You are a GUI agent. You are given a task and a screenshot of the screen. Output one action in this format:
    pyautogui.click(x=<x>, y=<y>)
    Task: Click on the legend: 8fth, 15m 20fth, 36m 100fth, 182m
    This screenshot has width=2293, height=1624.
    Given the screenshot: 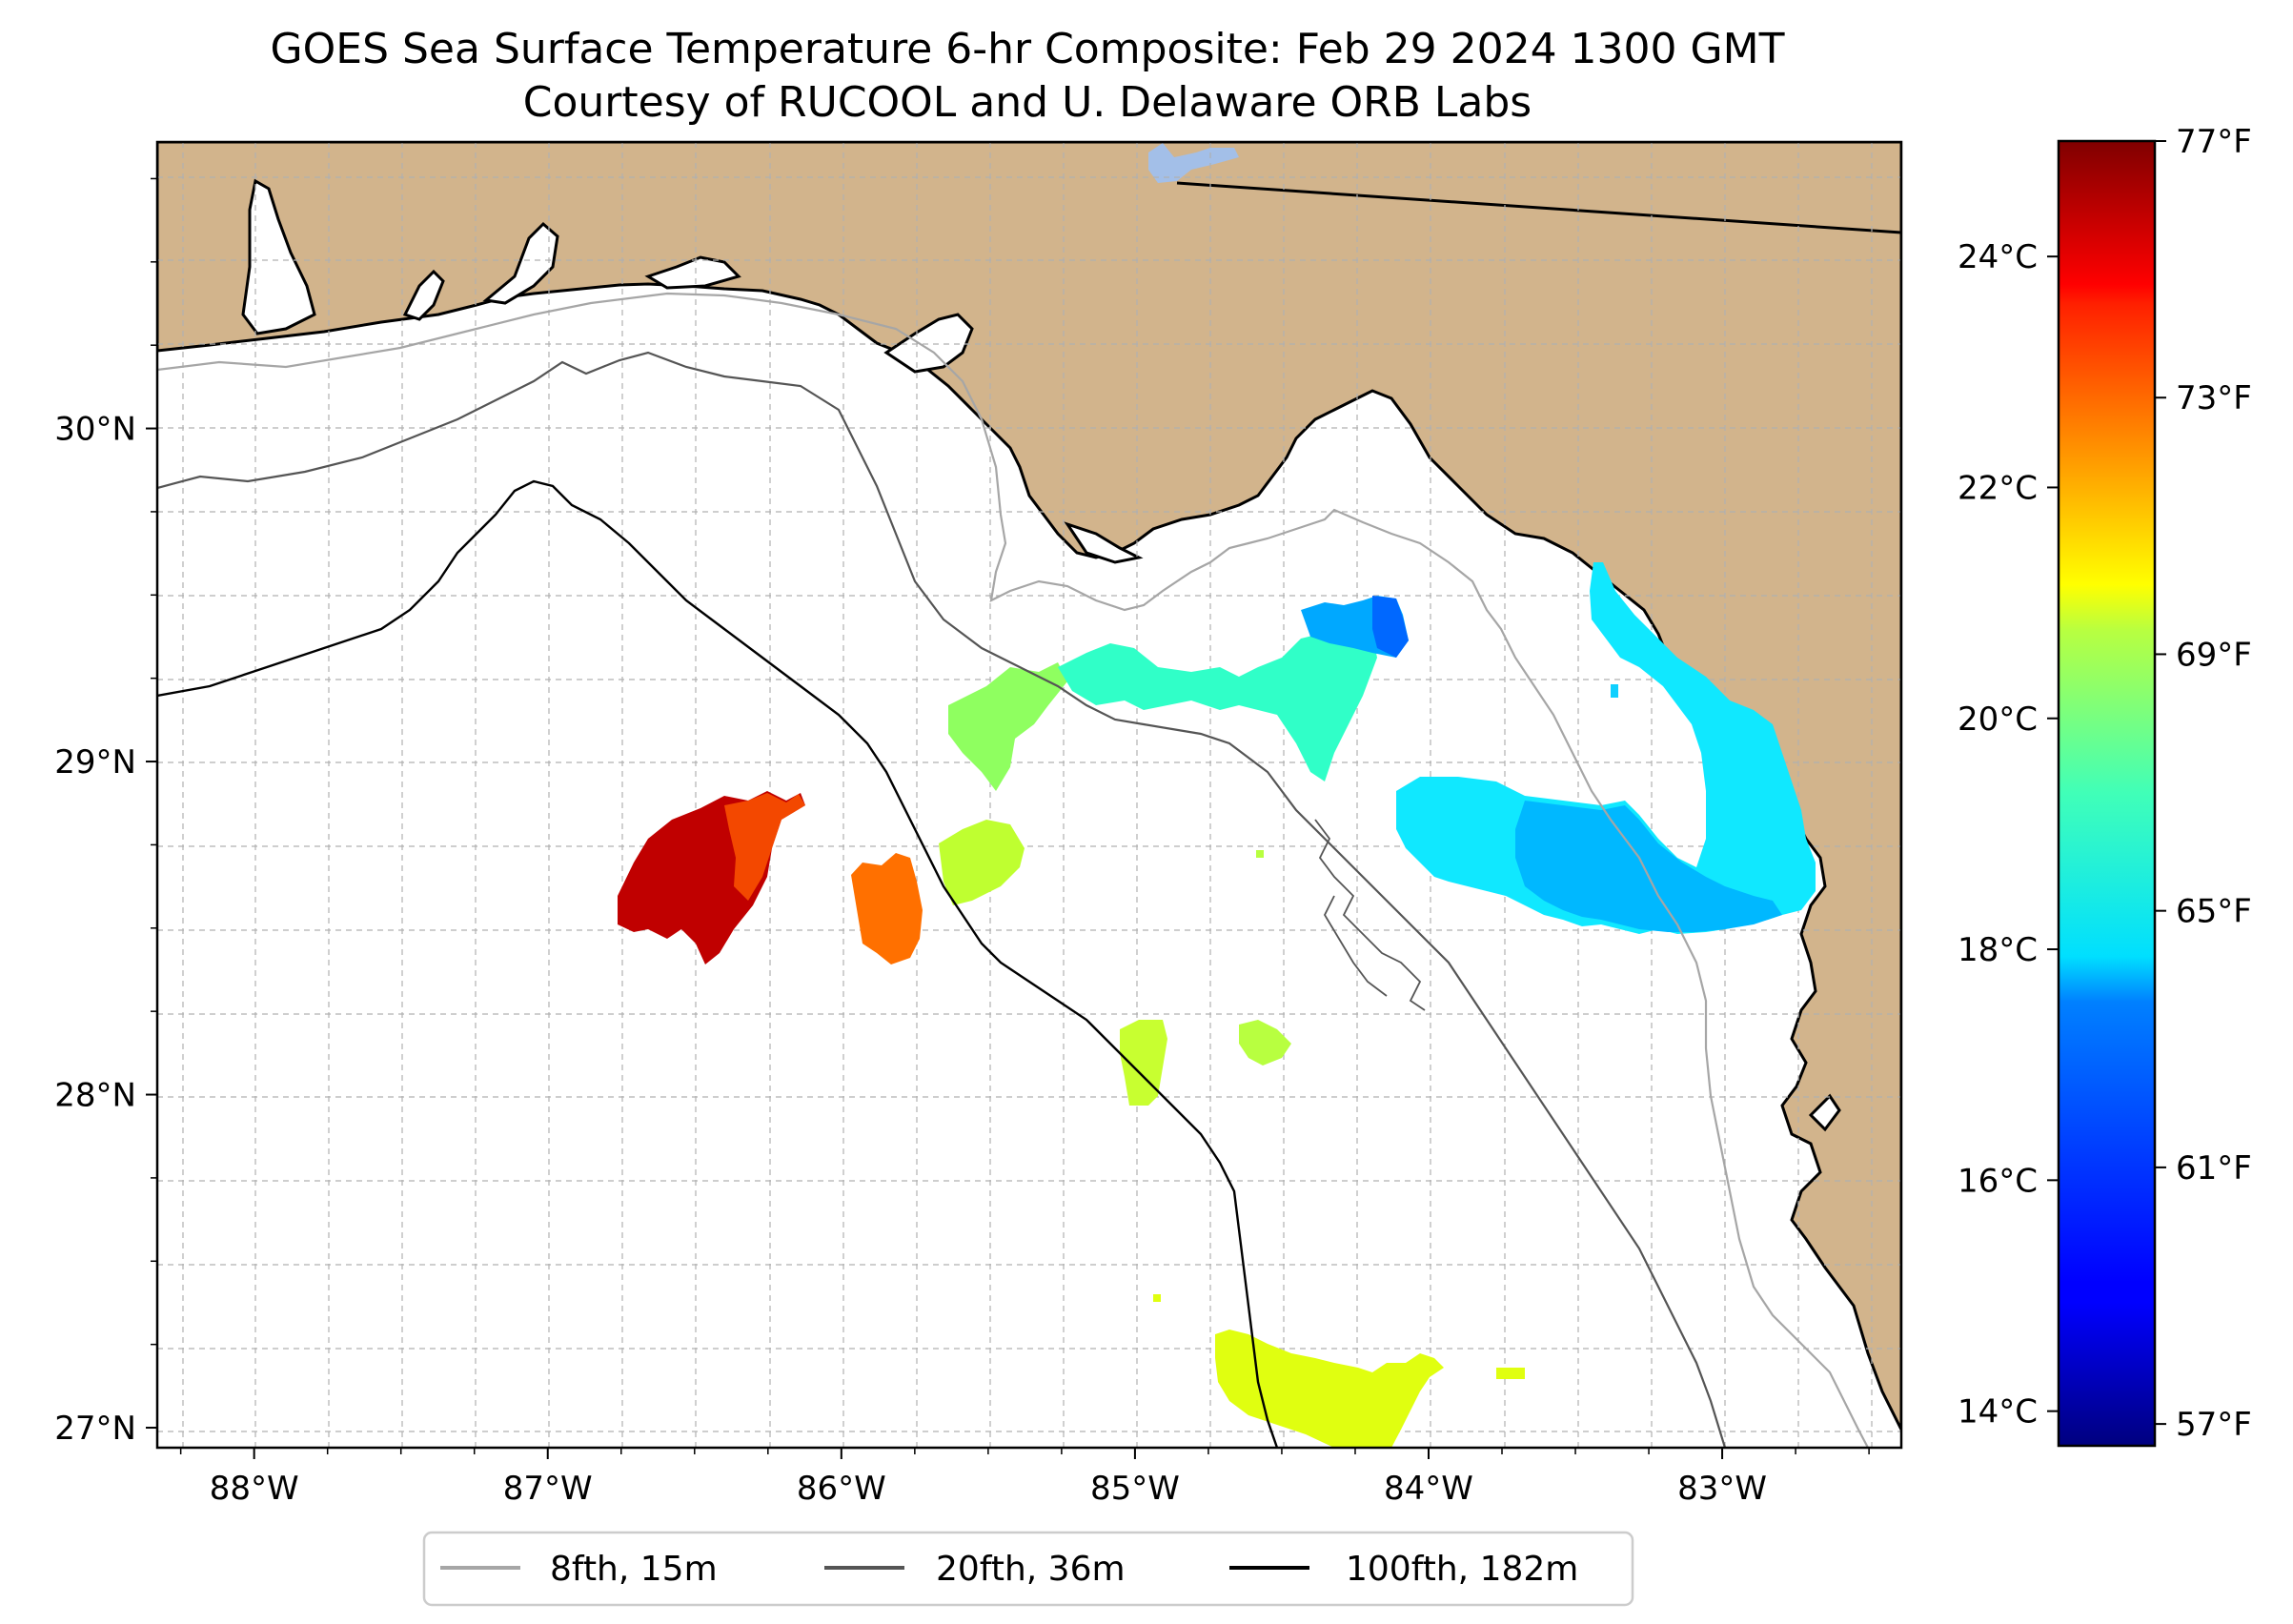 What is the action you would take?
    pyautogui.click(x=1028, y=1569)
    